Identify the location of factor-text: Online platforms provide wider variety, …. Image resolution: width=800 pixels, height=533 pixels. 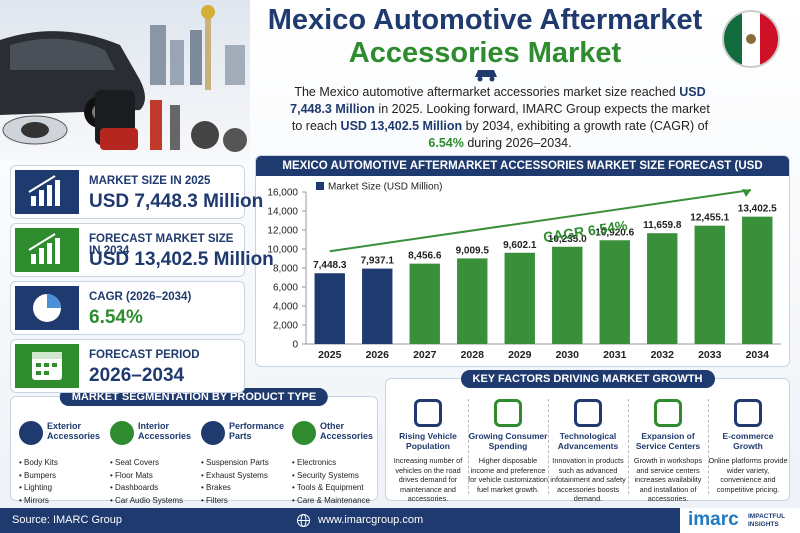
(748, 475).